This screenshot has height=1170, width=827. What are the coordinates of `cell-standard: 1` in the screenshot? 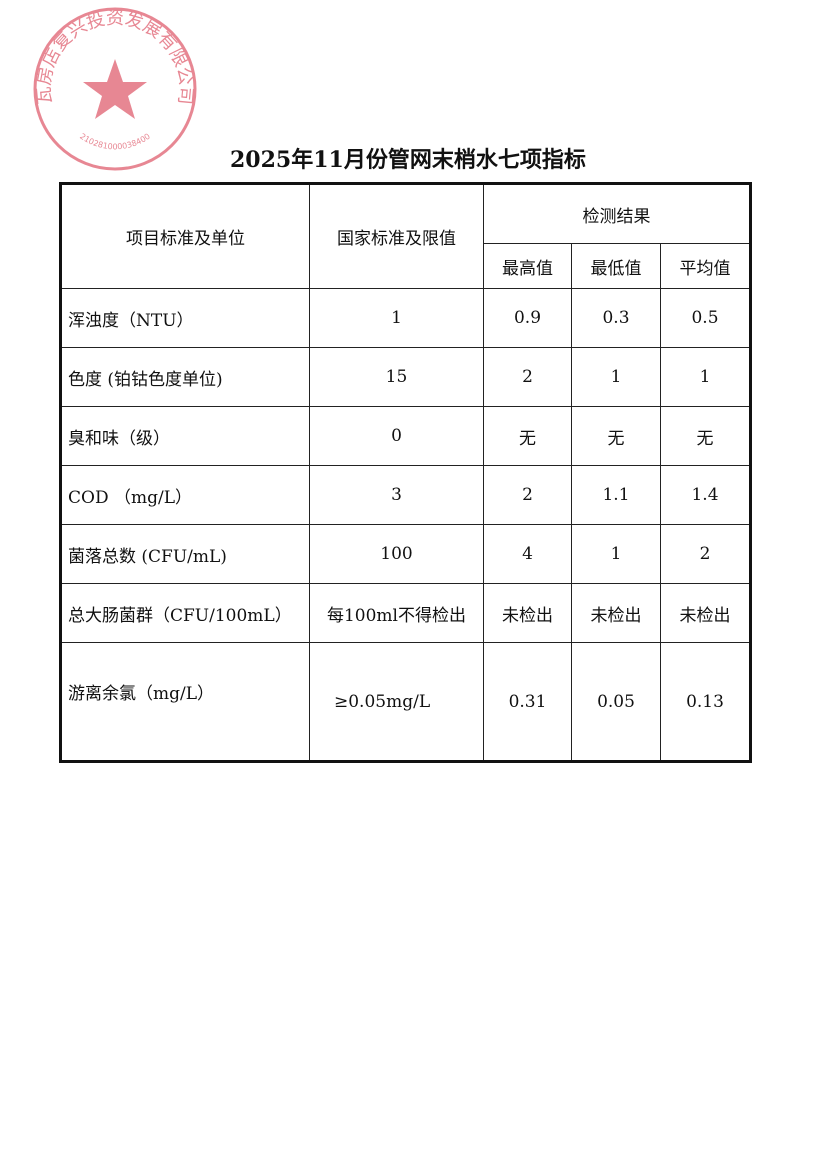 It's located at (396, 318).